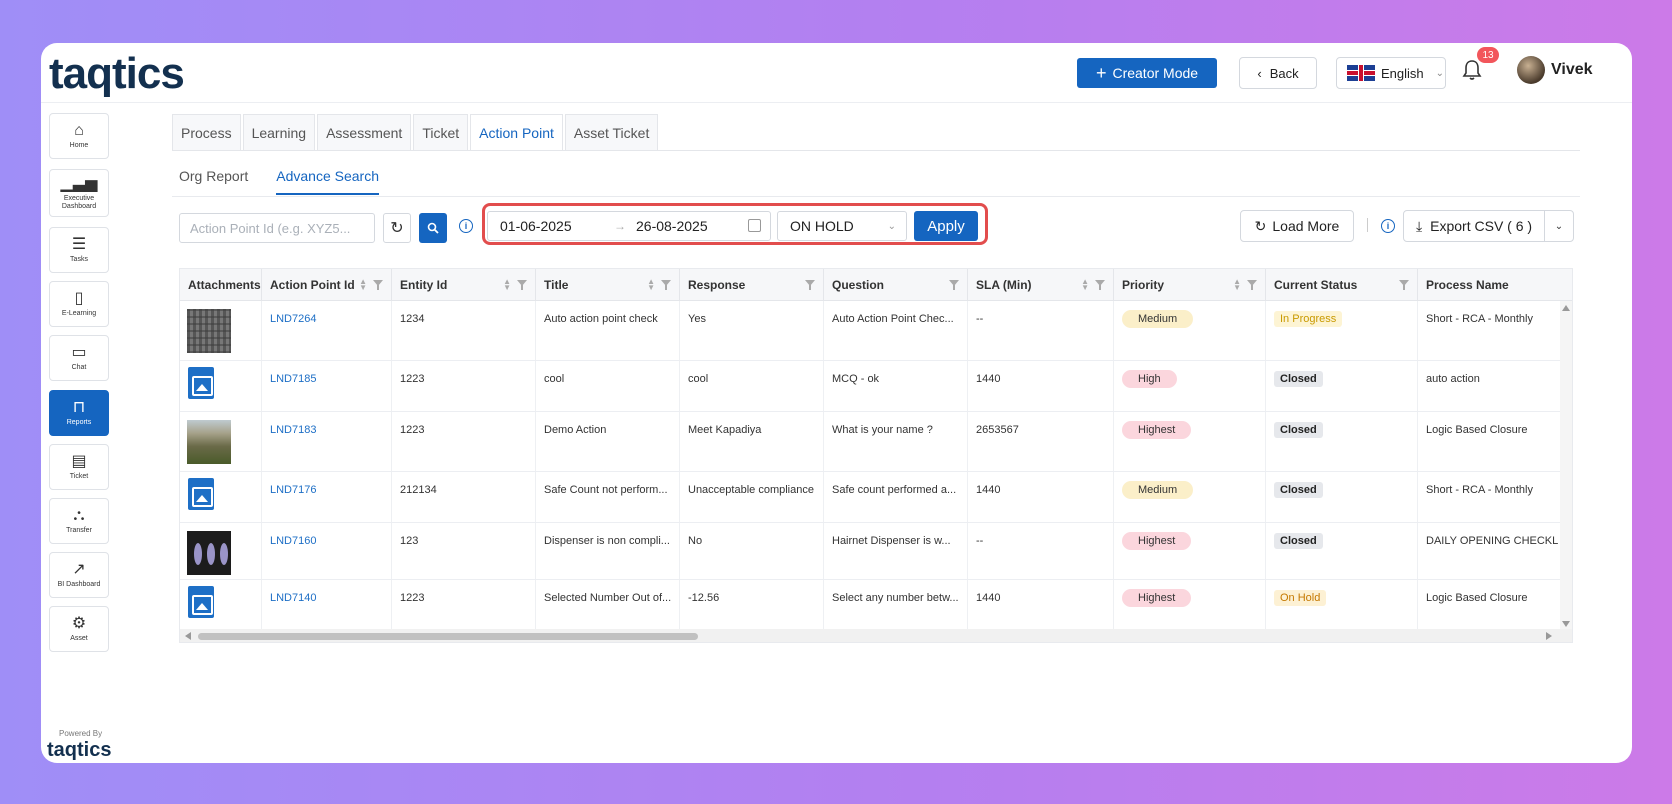 The image size is (1672, 804). What do you see at coordinates (1157, 430) in the screenshot?
I see `priority-badge: Highest` at bounding box center [1157, 430].